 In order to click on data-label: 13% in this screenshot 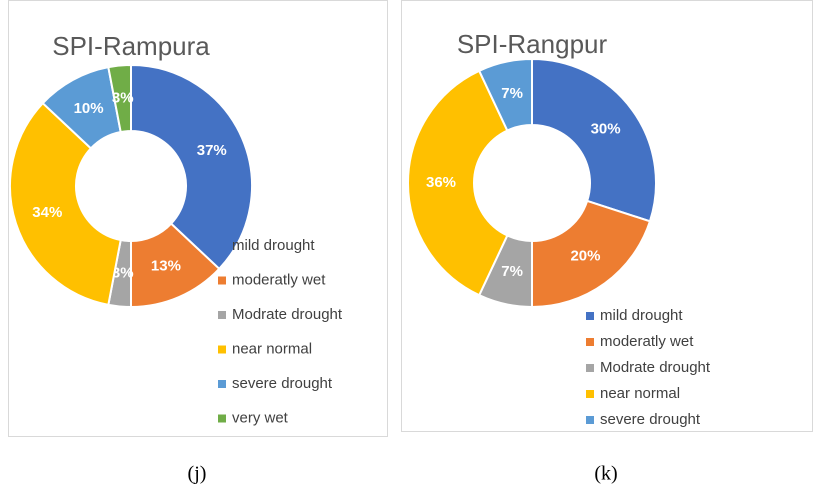, I will do `click(166, 266)`.